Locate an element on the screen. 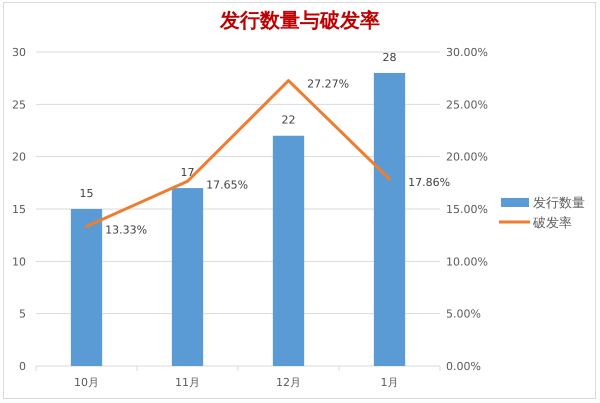 Image resolution: width=600 pixels, height=403 pixels. legend-label: 破发率 is located at coordinates (552, 223).